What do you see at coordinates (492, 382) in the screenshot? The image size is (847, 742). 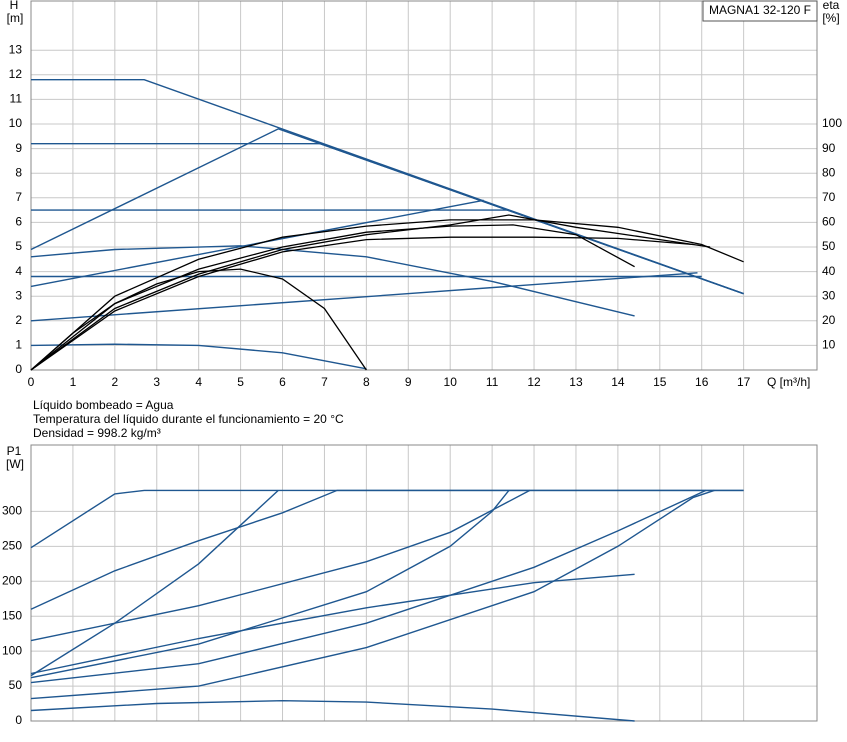 I see `x-tick-label: 11` at bounding box center [492, 382].